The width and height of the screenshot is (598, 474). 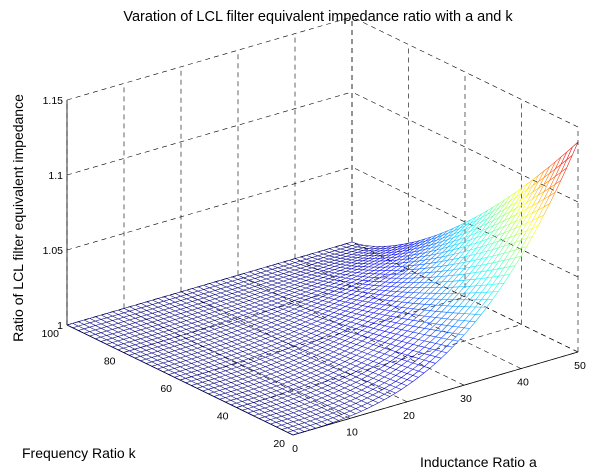 What do you see at coordinates (466, 399) in the screenshot?
I see `x-tick-label: 30` at bounding box center [466, 399].